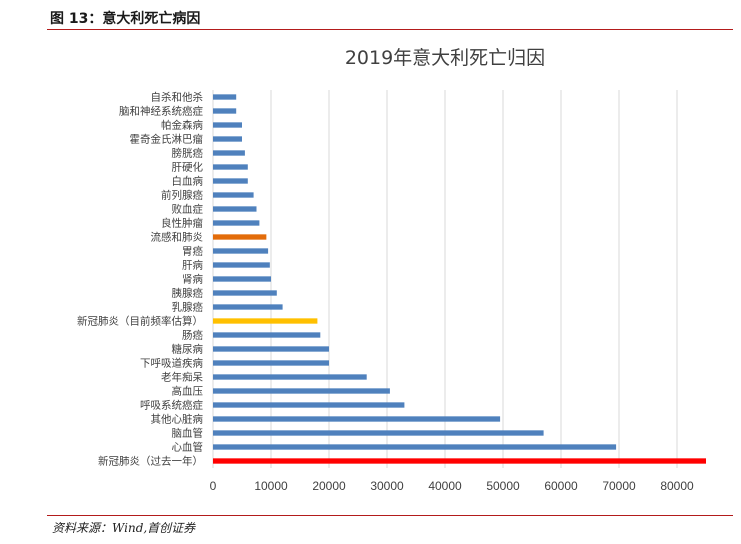 Image resolution: width=741 pixels, height=544 pixels. What do you see at coordinates (445, 58) in the screenshot?
I see `chart-title: 2019年意大利死亡归因` at bounding box center [445, 58].